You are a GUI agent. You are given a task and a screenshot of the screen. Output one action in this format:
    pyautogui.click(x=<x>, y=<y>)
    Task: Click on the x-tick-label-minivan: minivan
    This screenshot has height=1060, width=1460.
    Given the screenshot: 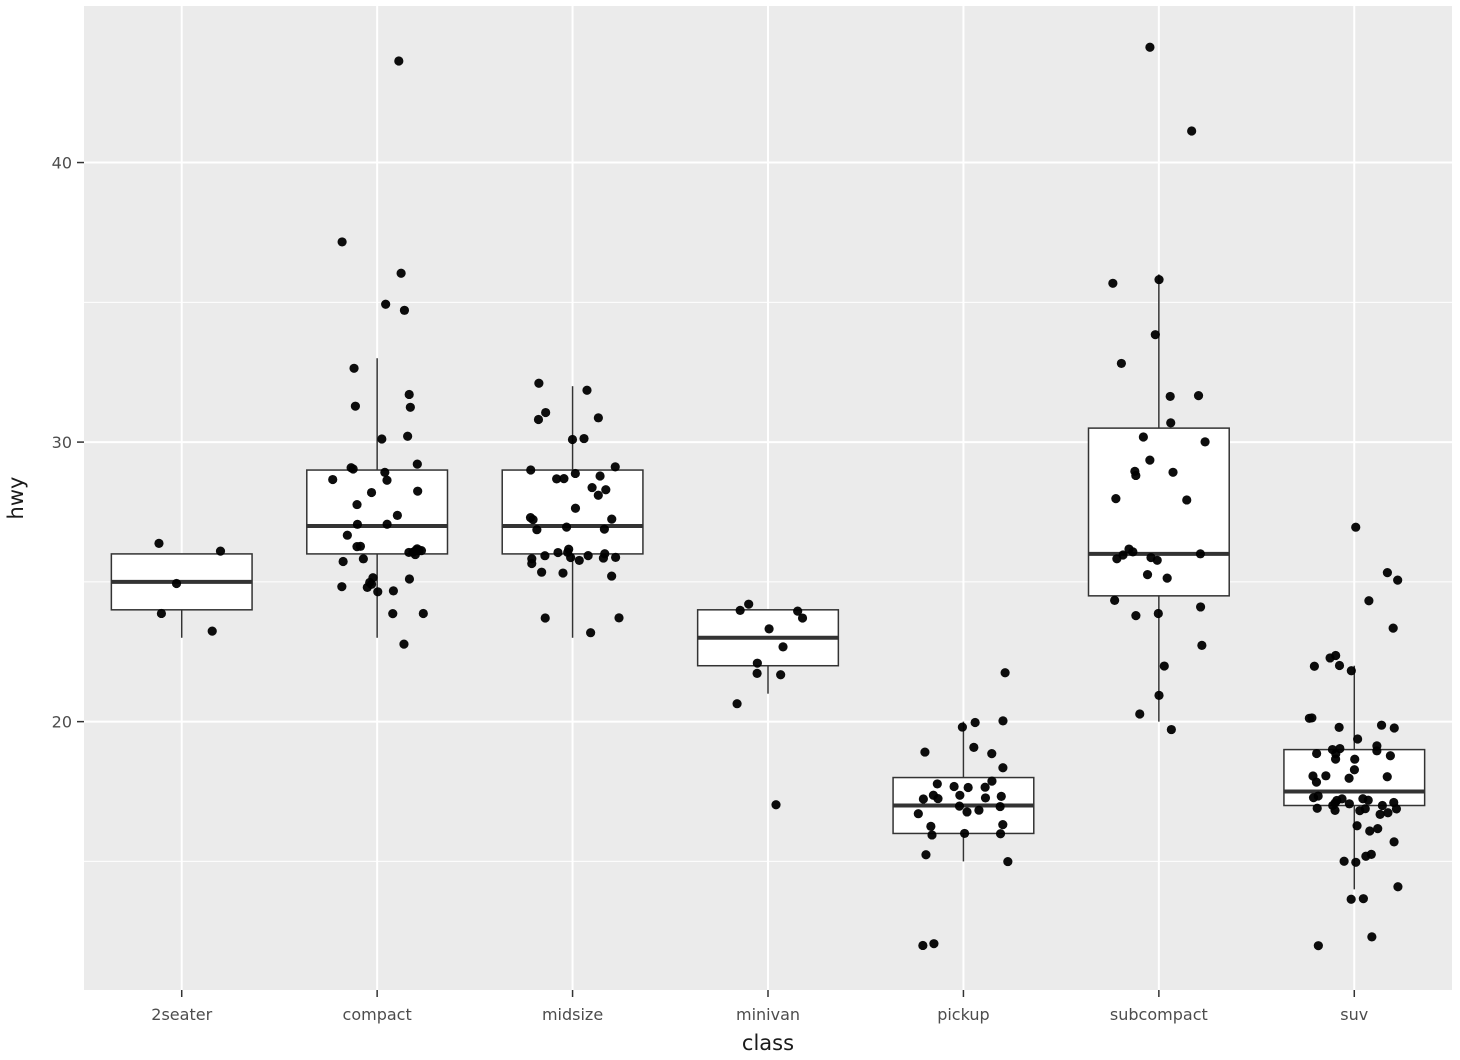 What is the action you would take?
    pyautogui.click(x=768, y=1014)
    